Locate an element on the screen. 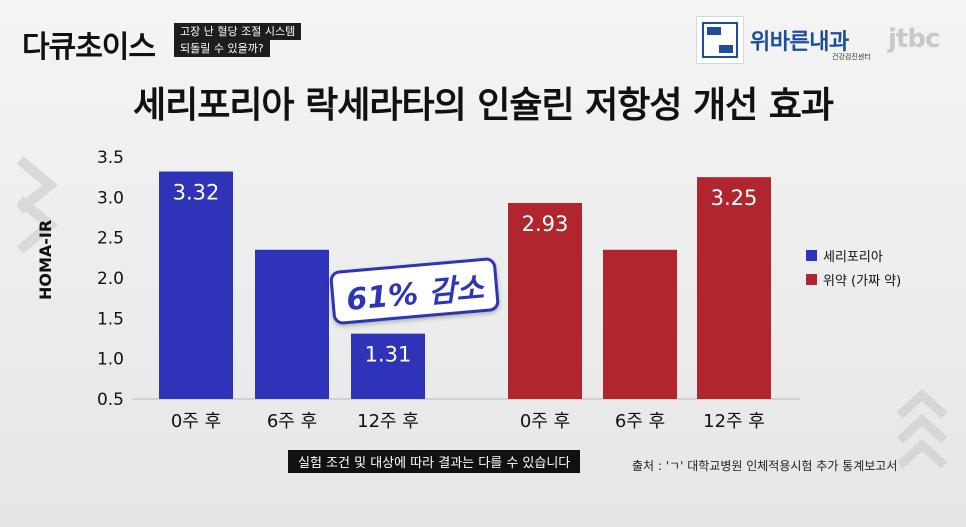 The height and width of the screenshot is (527, 966). chart-title: 세리포리아 락세라타의 인슐린 저항성 개선 효과 is located at coordinates (483, 105).